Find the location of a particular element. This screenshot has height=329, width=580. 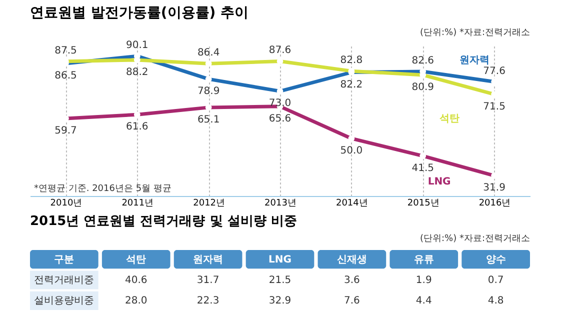

category-label: 유류 is located at coordinates (424, 260).